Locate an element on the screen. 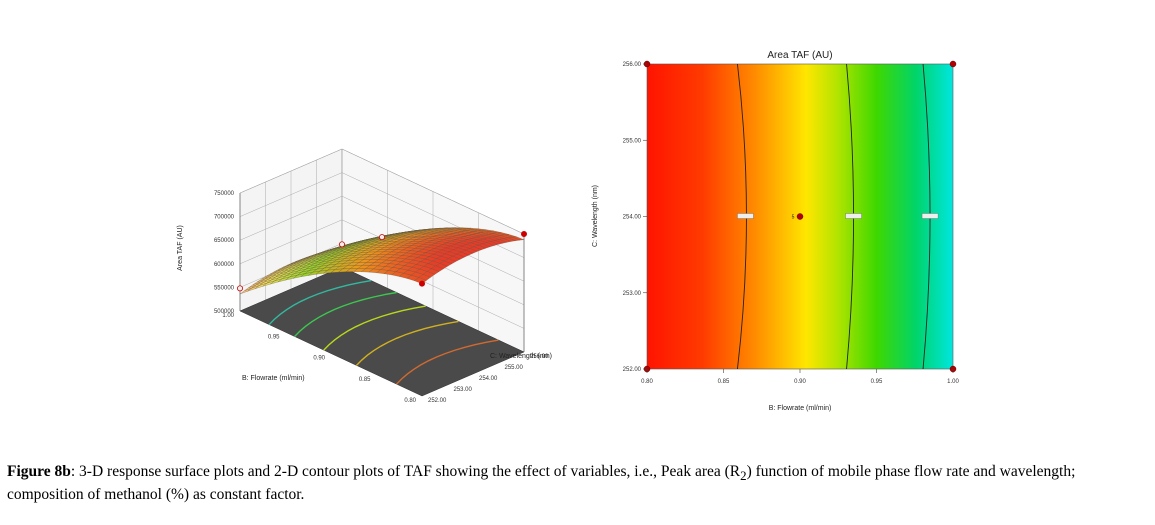 This screenshot has width=1155, height=525. surface-z-tick-label: 750000 is located at coordinates (224, 194).